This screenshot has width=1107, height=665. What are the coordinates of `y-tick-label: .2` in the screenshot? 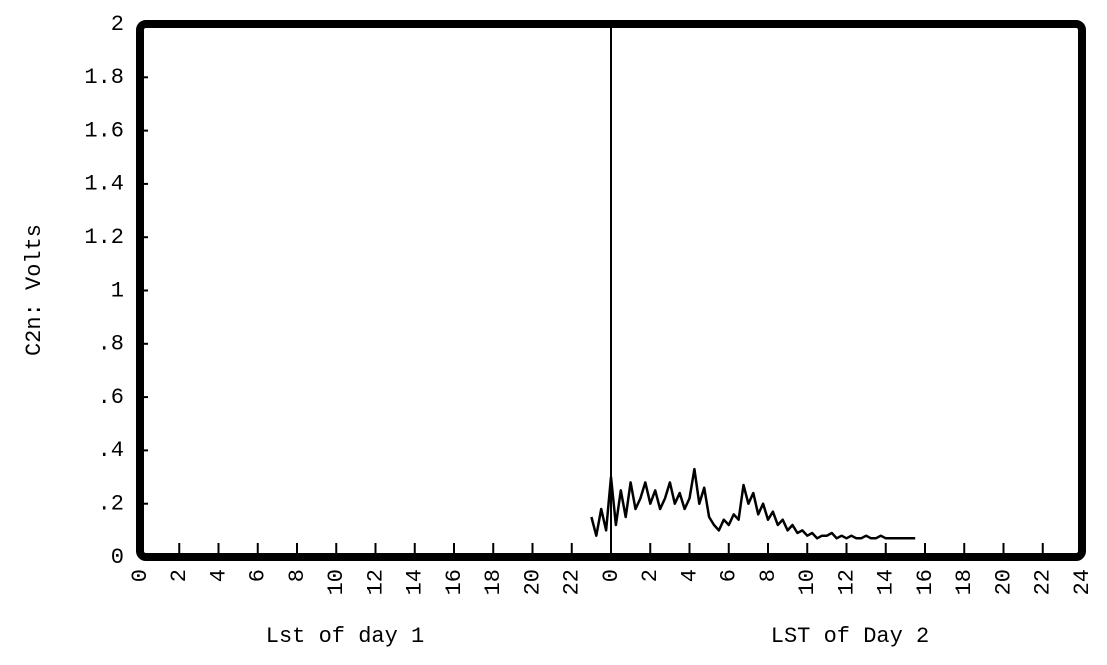 It's located at (111, 504).